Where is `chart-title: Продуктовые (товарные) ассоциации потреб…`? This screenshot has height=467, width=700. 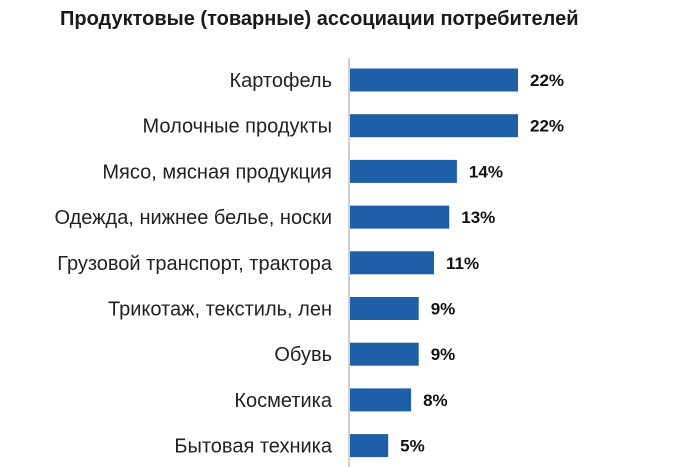
chart-title: Продуктовые (товарные) ассоциации потреб… is located at coordinates (319, 19).